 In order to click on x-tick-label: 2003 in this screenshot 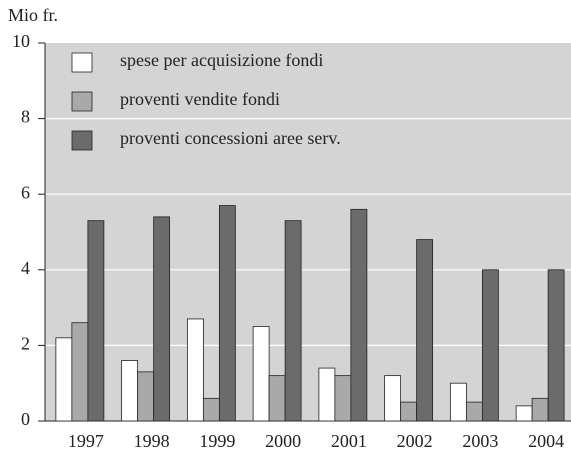, I will do `click(480, 441)`.